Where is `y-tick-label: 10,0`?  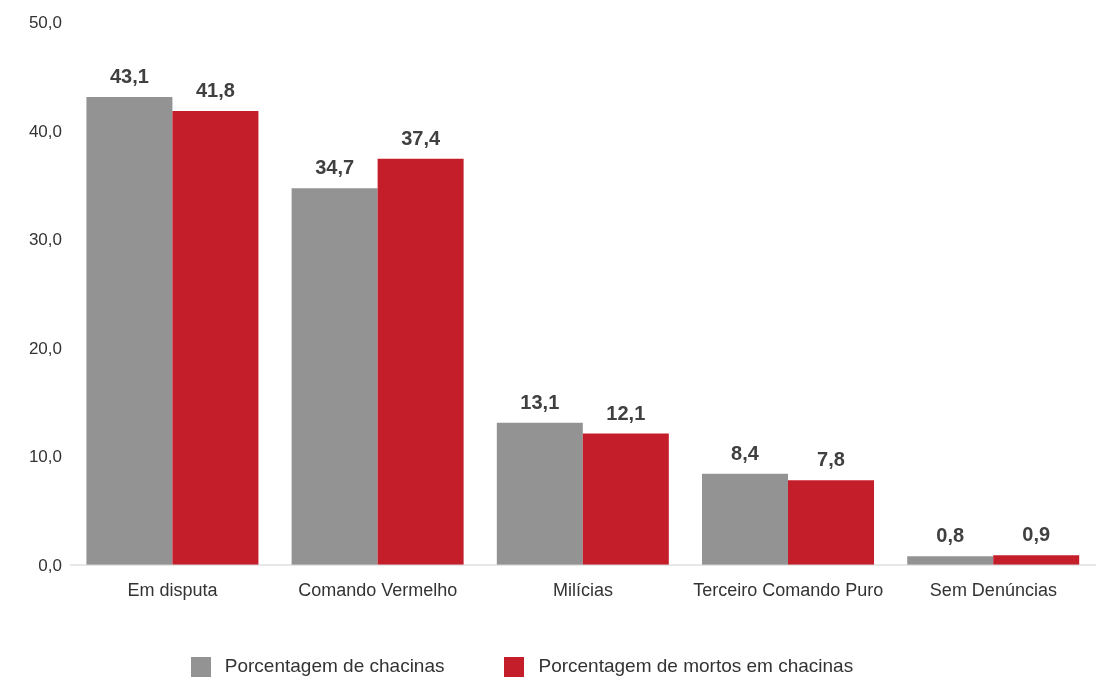
y-tick-label: 10,0 is located at coordinates (45, 457).